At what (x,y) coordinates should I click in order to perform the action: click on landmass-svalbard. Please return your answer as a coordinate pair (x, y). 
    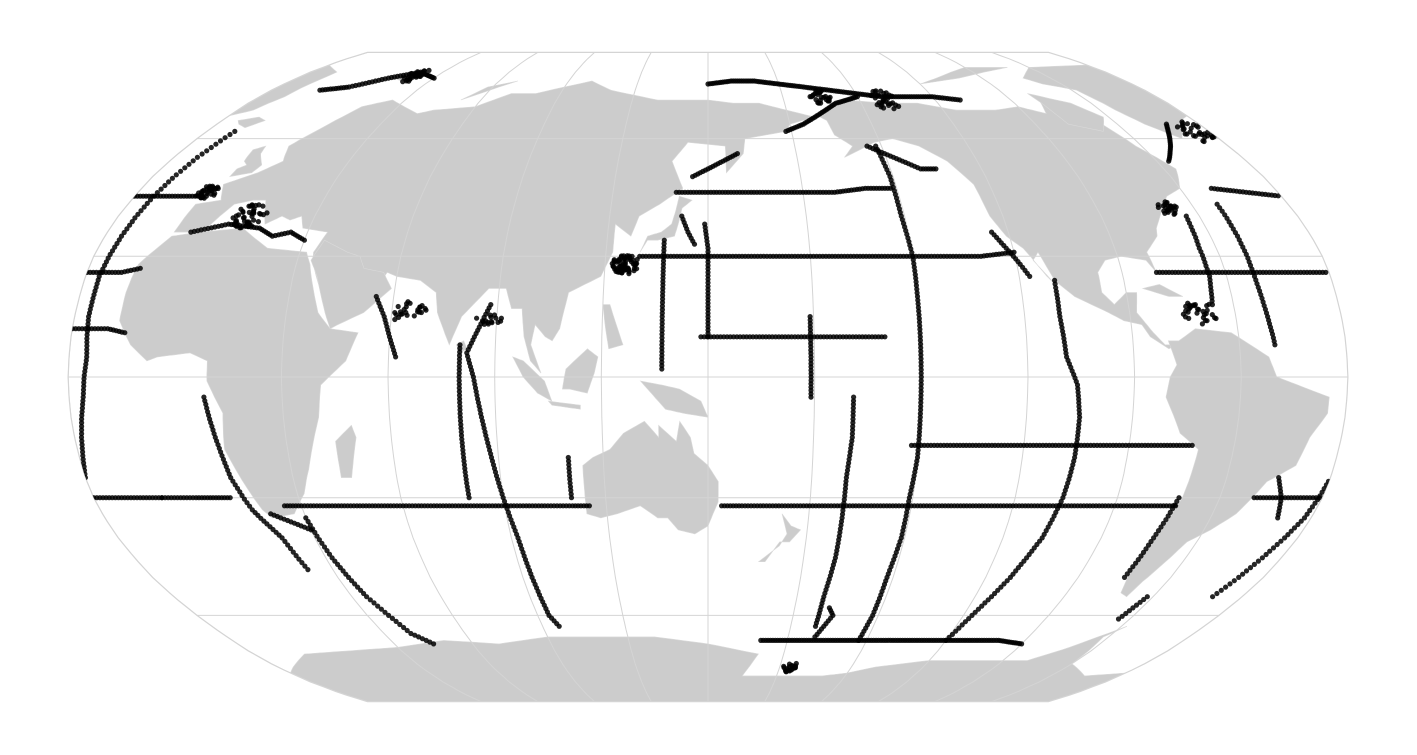
    Looking at the image, I should click on (1227, 76).